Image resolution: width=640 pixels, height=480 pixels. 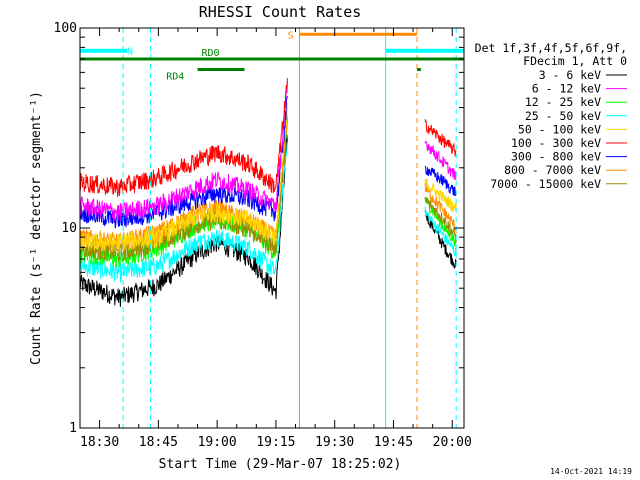 I want to click on series-line-100-300-kev-part2, so click(x=440, y=138).